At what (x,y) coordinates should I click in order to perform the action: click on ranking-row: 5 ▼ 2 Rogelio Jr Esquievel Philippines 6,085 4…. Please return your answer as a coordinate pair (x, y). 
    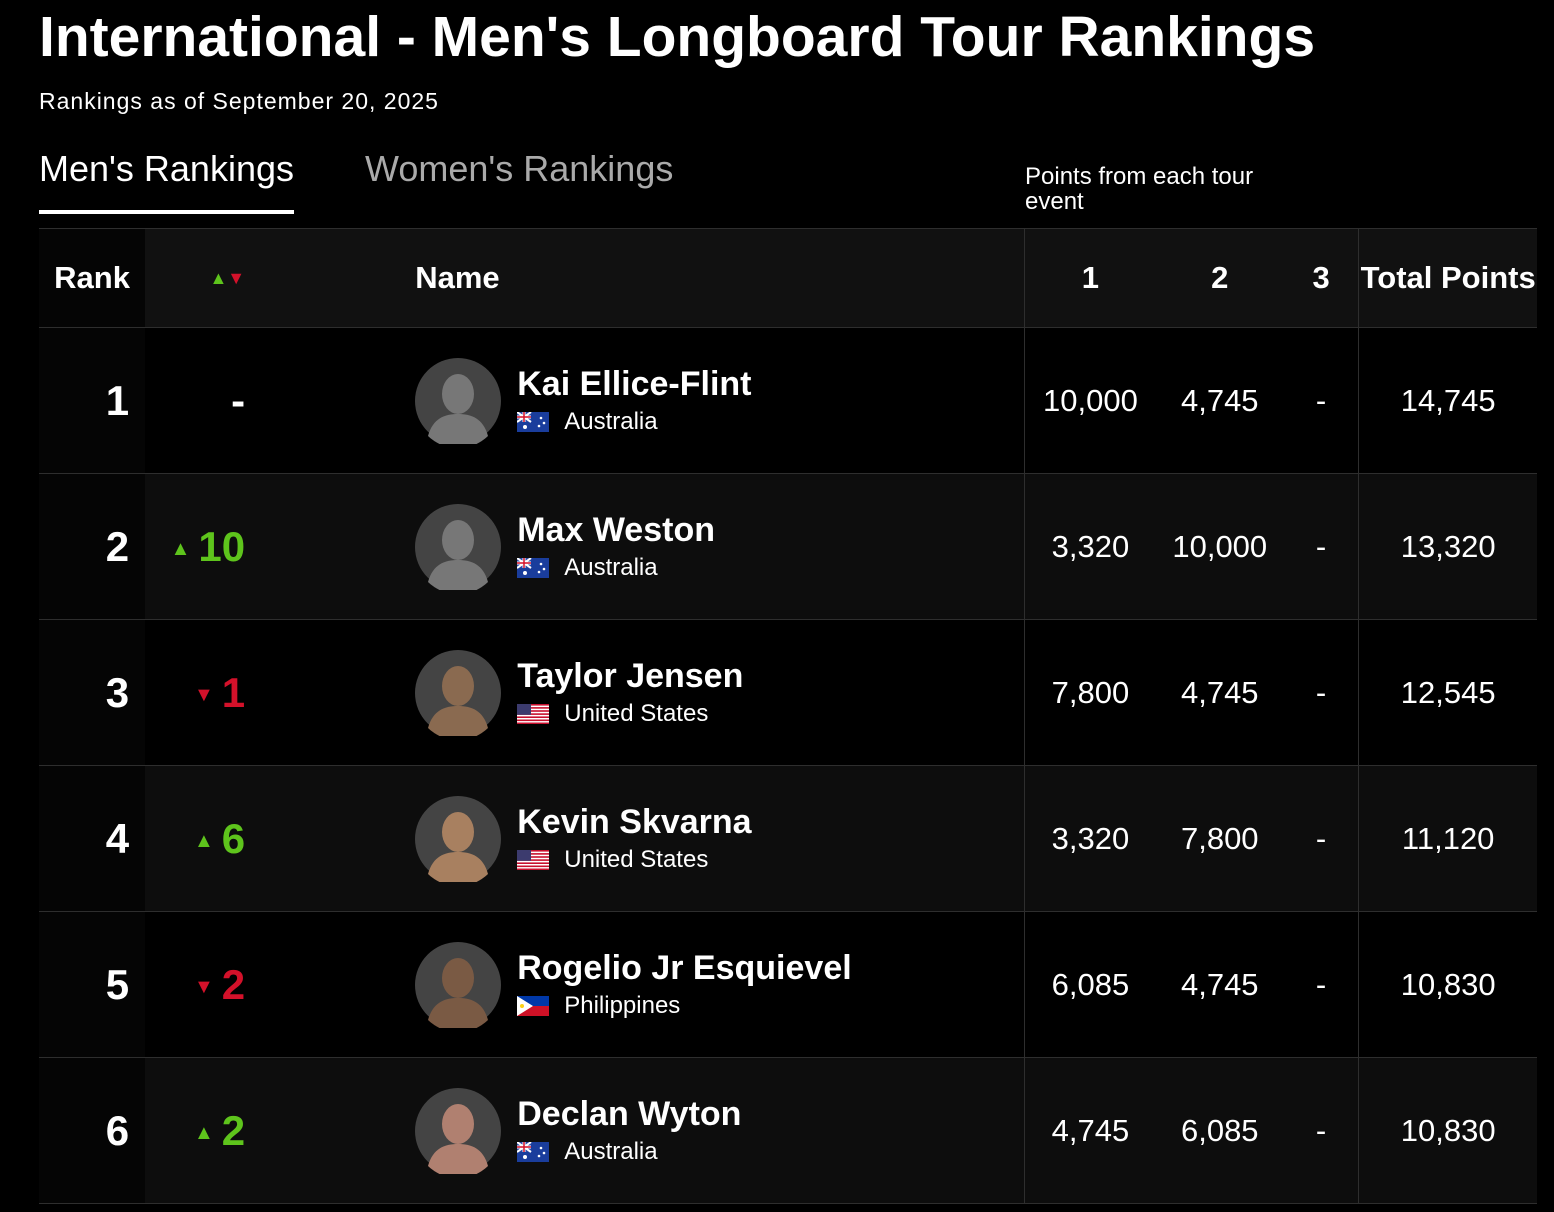
    Looking at the image, I should click on (788, 984).